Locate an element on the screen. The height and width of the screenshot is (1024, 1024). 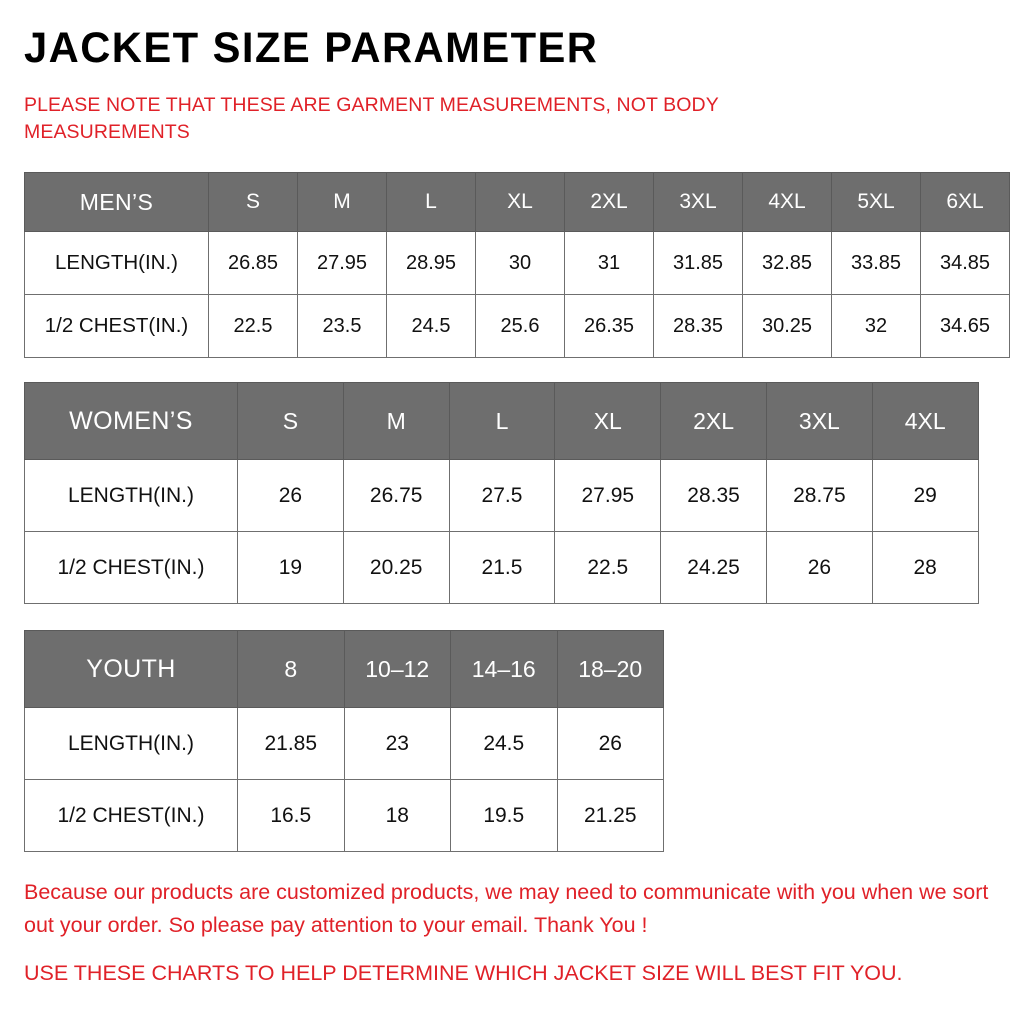
mens-size-header: L is located at coordinates (431, 202).